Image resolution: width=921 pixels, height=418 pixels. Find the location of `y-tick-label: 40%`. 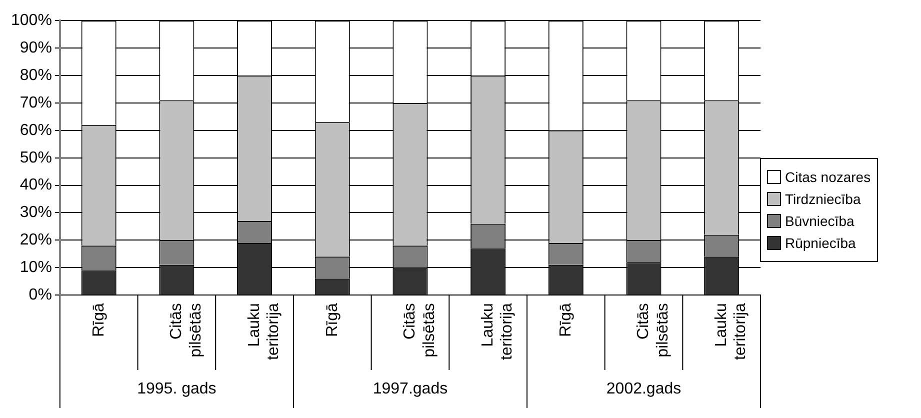

y-tick-label: 40% is located at coordinates (36, 185).